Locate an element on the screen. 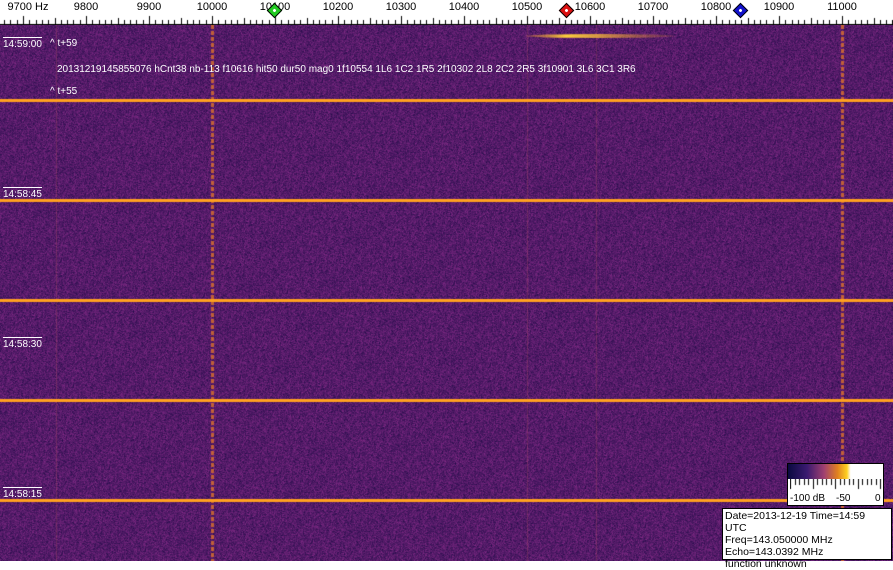 The height and width of the screenshot is (570, 893). frequency: Freq=143.050000 MHz is located at coordinates (779, 540).